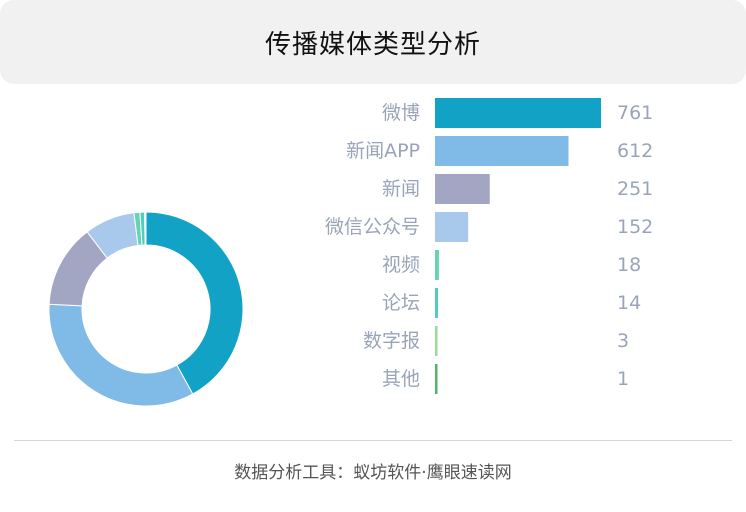 Image resolution: width=746 pixels, height=512 pixels. I want to click on donut-chart, so click(146, 309).